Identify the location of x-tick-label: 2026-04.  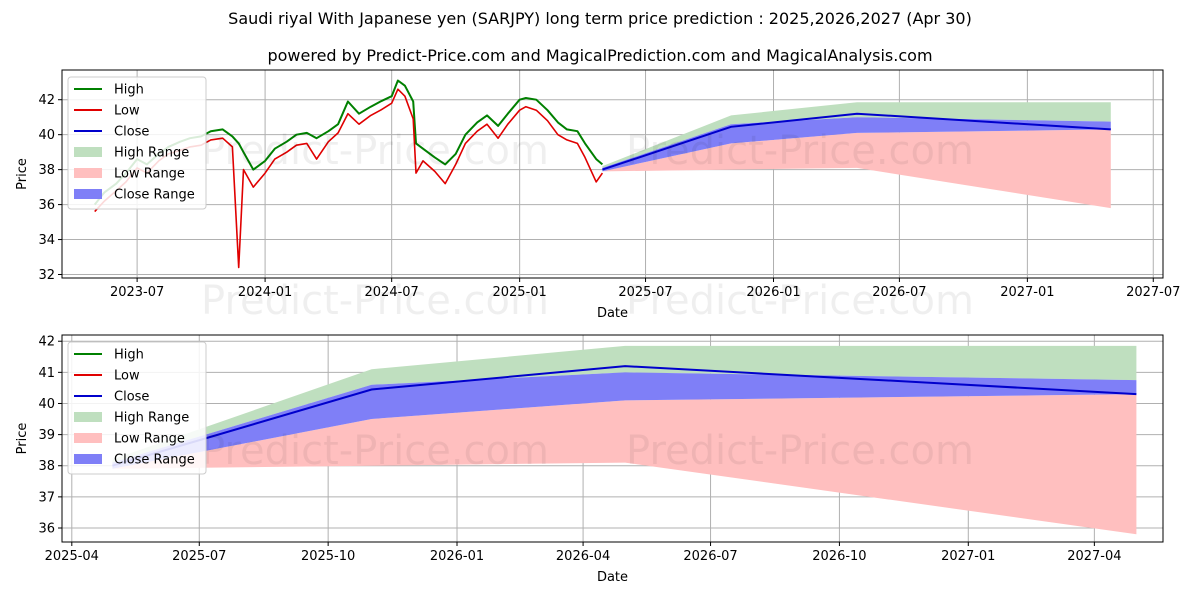
(583, 556).